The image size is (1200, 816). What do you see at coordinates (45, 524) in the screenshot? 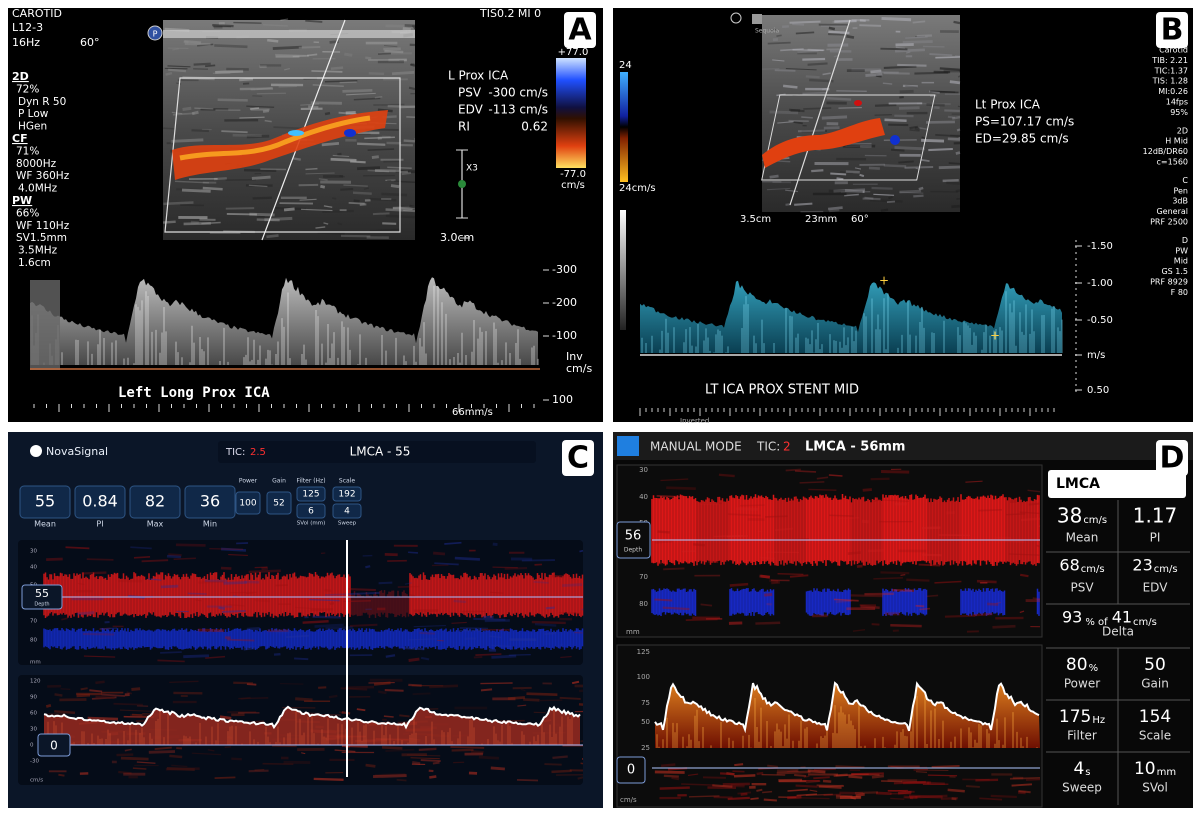
I see `metric-label: Mean` at bounding box center [45, 524].